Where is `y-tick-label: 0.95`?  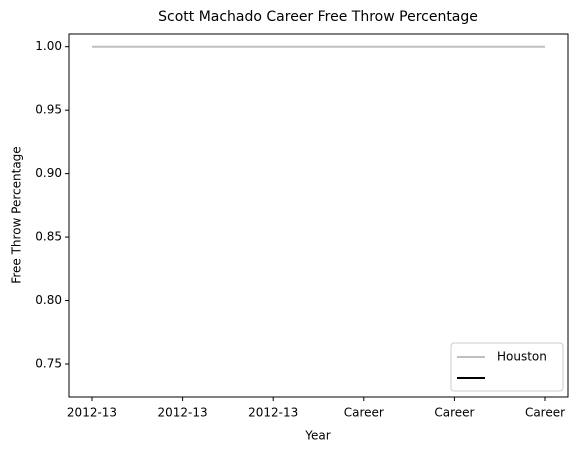
y-tick-label: 0.95 is located at coordinates (48, 110).